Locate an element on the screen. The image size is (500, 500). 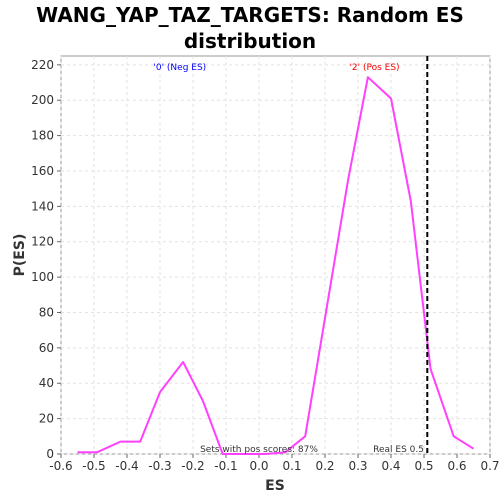
y-tick-label: 200 is located at coordinates (42, 100).